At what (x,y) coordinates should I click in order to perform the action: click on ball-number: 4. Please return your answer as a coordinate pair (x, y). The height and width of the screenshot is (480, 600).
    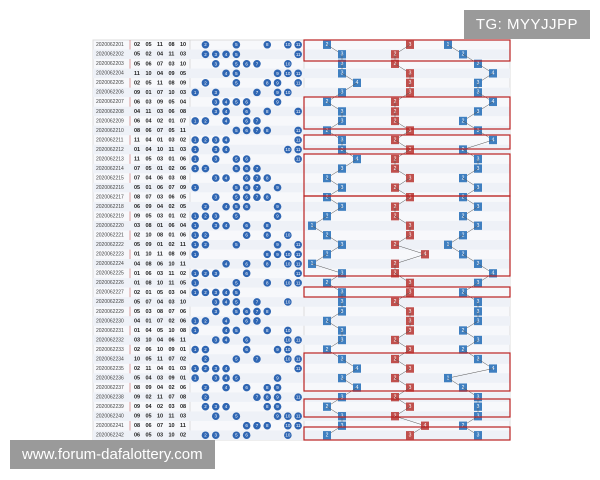
    Looking at the image, I should click on (226, 73).